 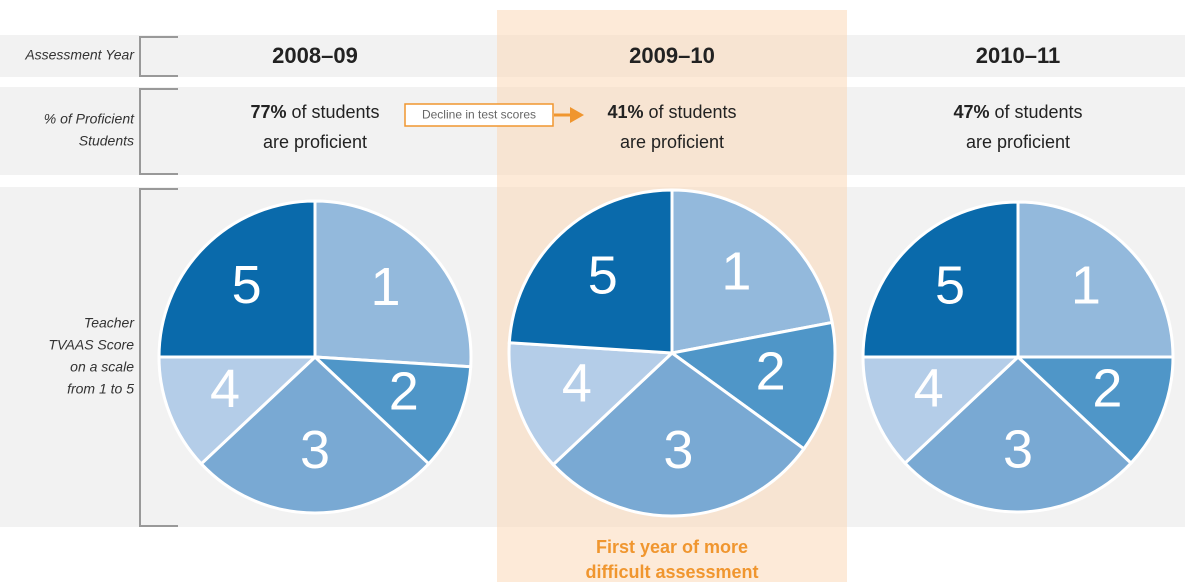 I want to click on arrow-head, so click(x=577, y=115).